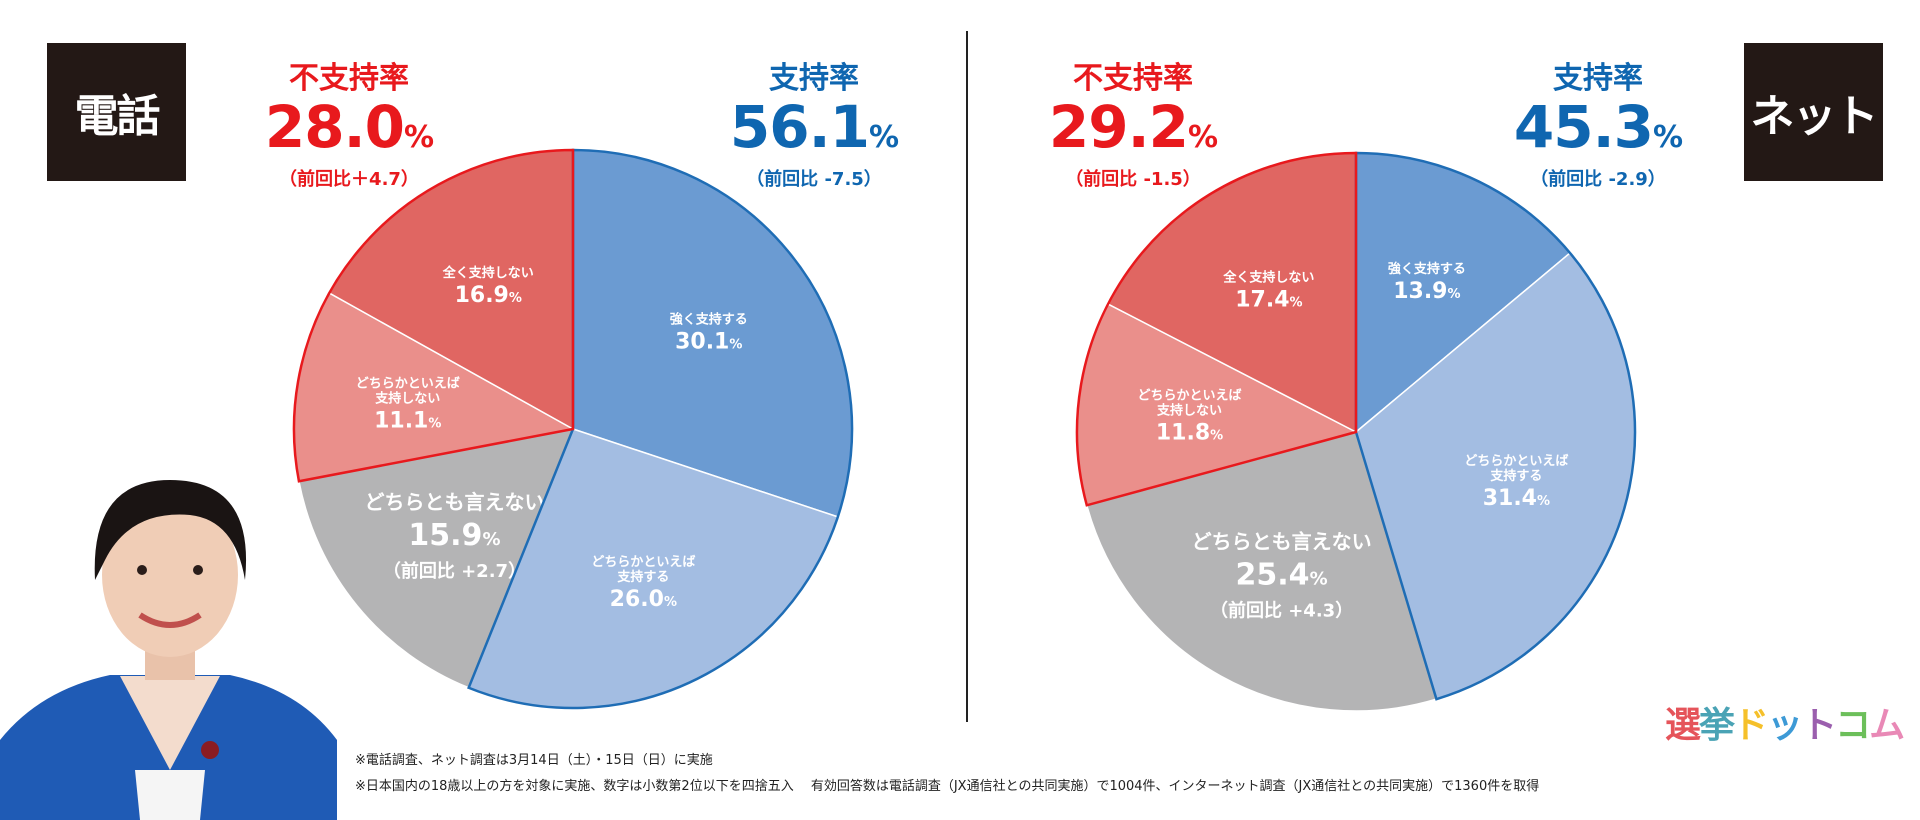 The height and width of the screenshot is (820, 1920). I want to click on value: 28.0, so click(334, 127).